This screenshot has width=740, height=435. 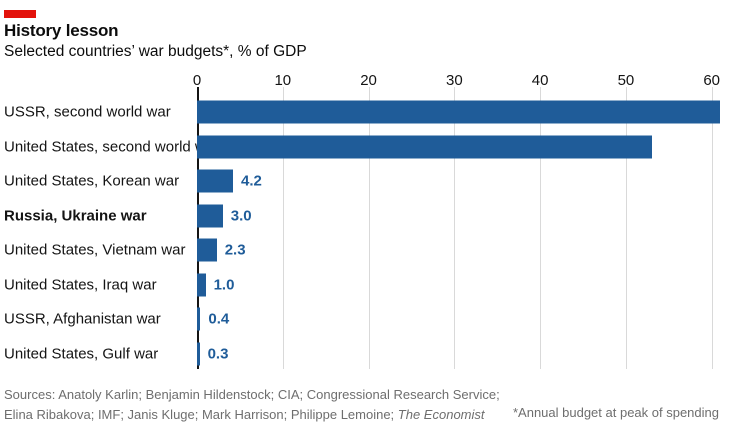 I want to click on category-label: Russia, Ukraine war, so click(x=75, y=216).